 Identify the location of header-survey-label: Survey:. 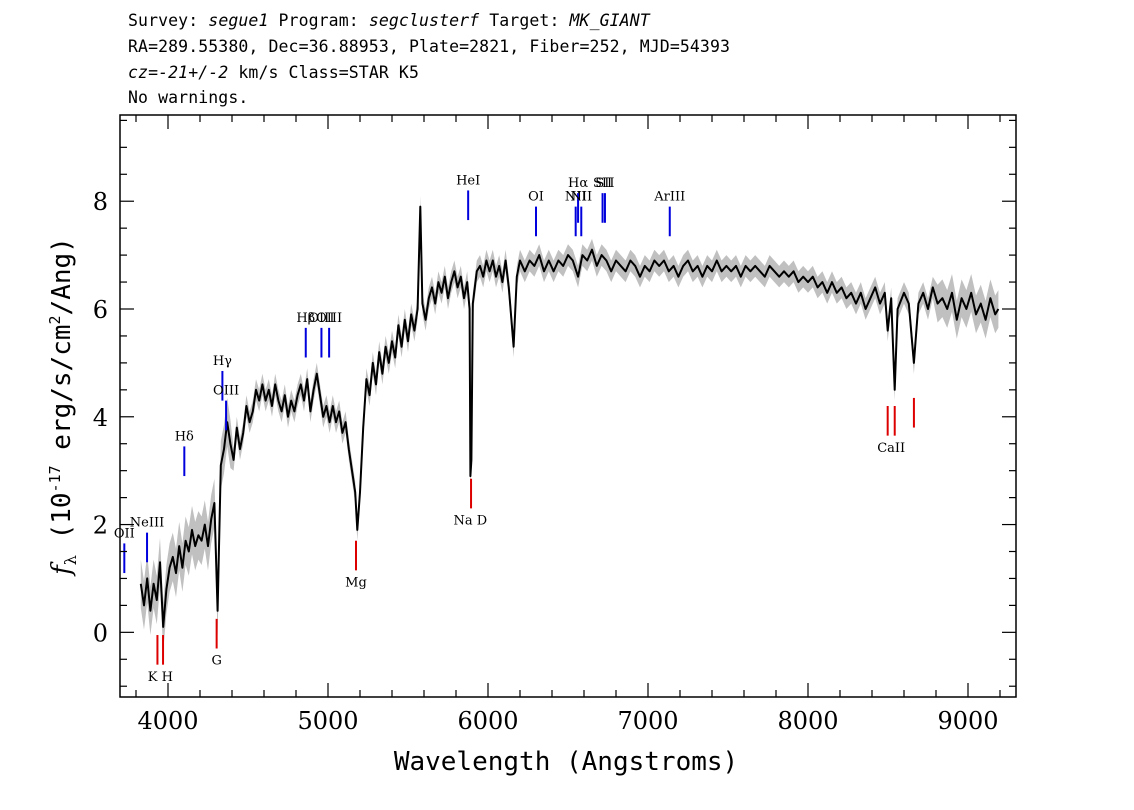
(168, 20).